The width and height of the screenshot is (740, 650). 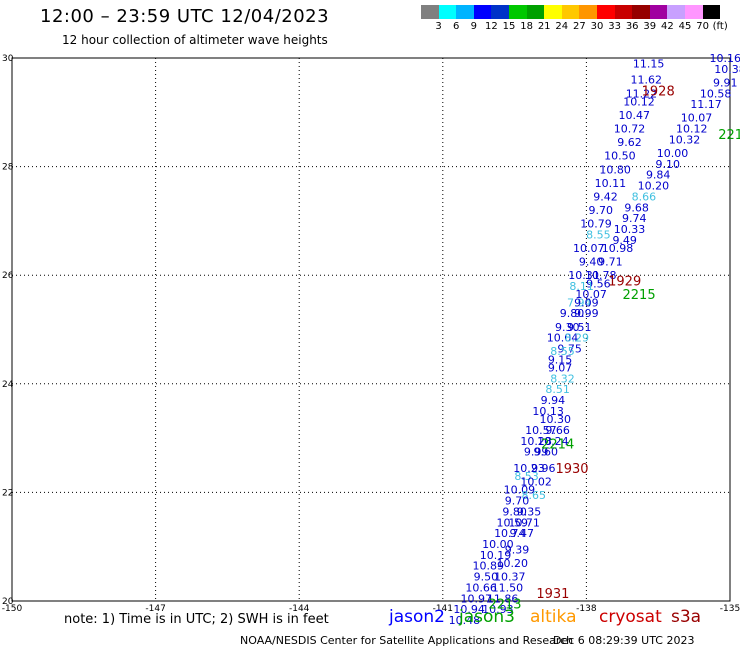 I want to click on wave-height-label: 10.94, so click(x=469, y=609).